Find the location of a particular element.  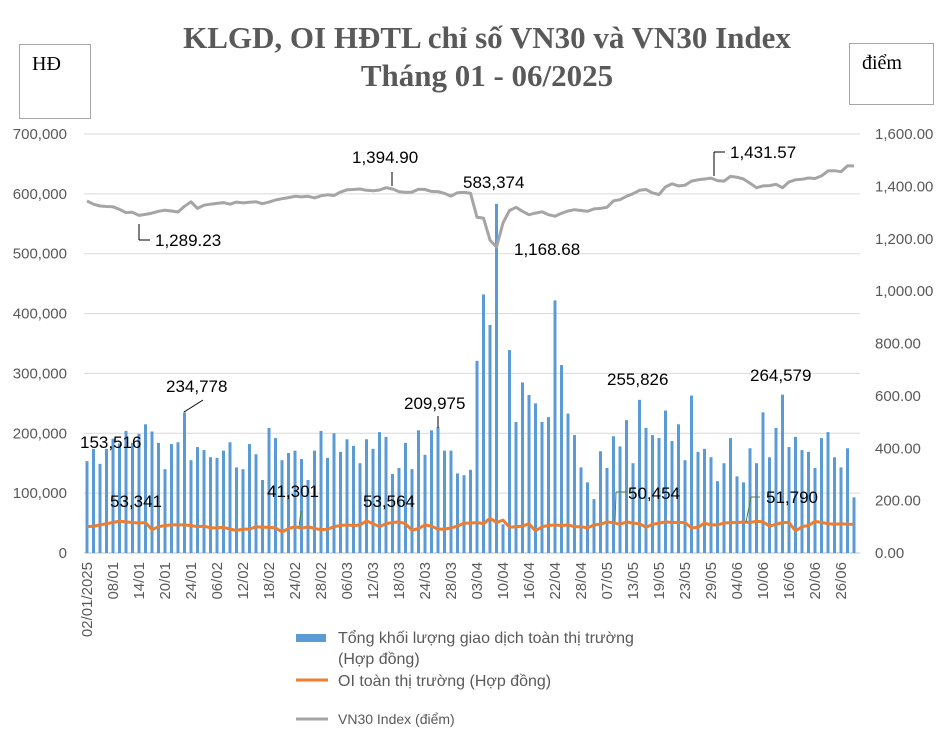

x-tick-label: 06/02 is located at coordinates (217, 581).